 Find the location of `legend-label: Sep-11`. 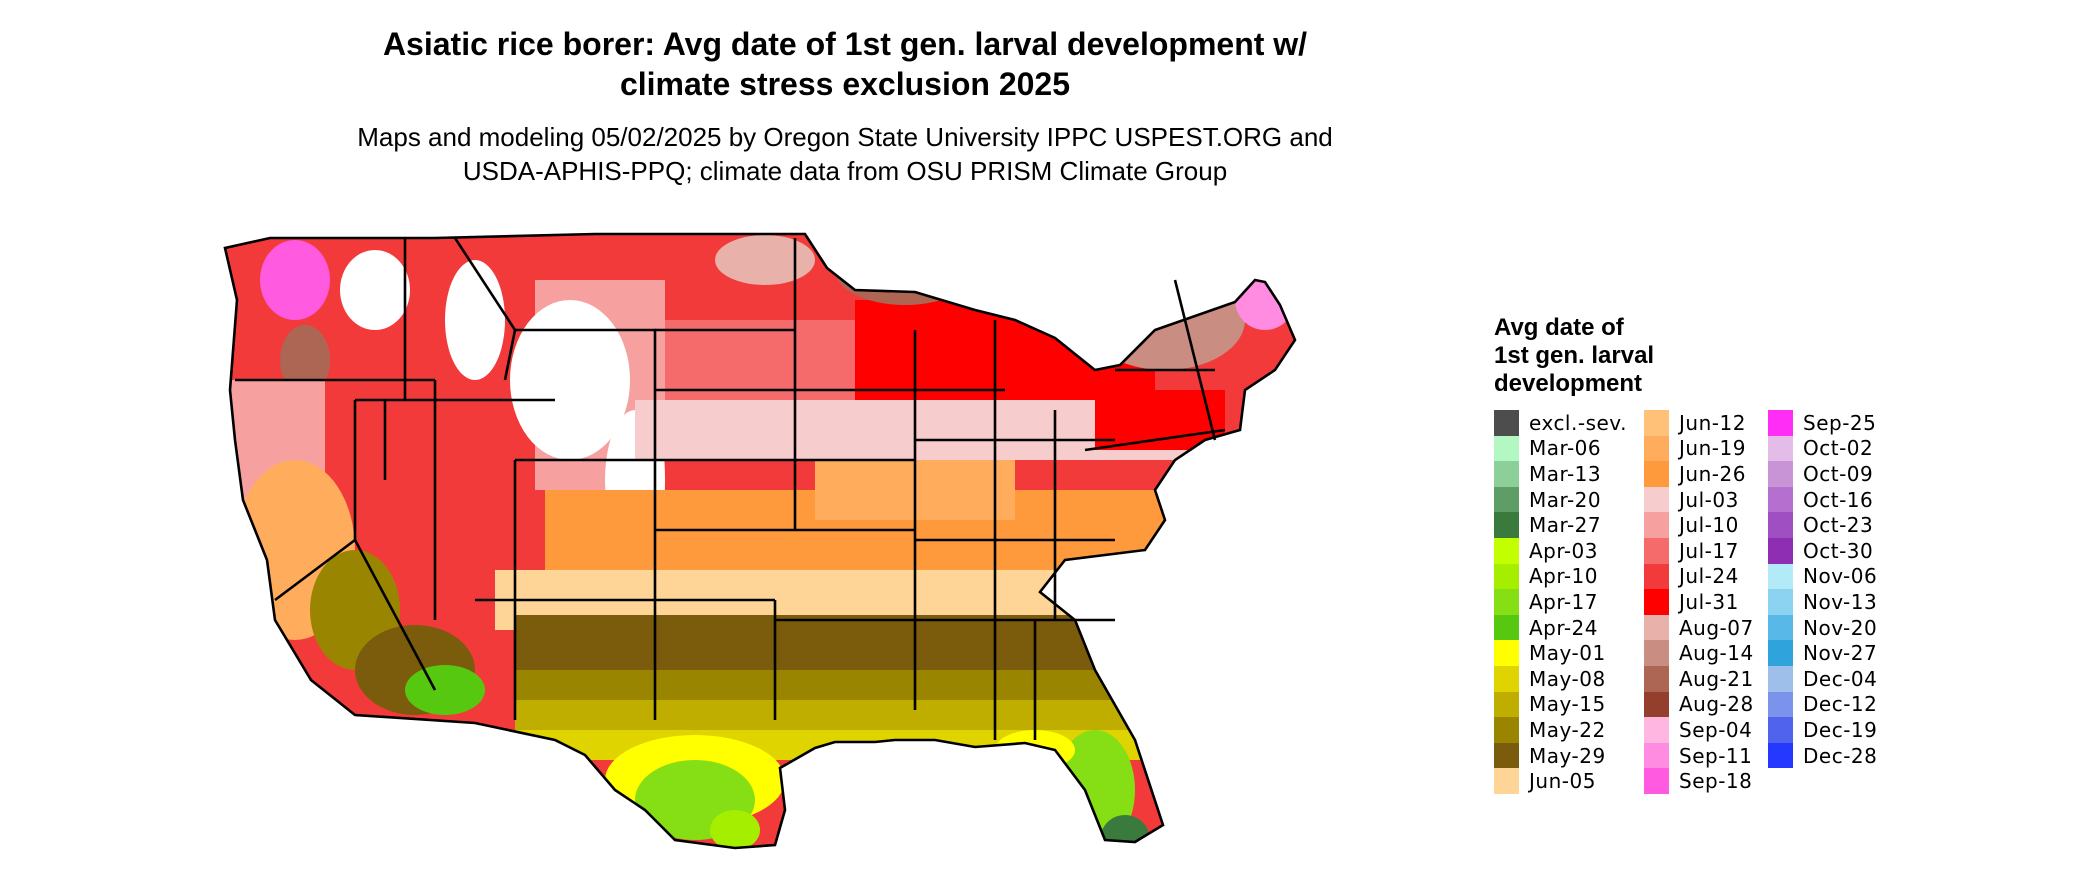

legend-label: Sep-11 is located at coordinates (1716, 755).